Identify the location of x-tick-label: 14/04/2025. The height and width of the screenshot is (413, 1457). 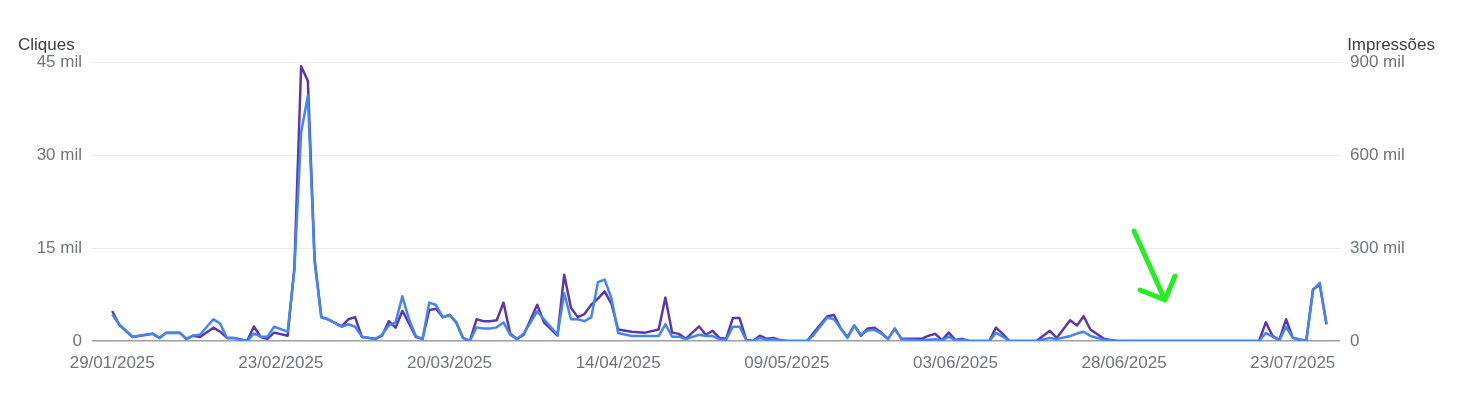
(618, 362).